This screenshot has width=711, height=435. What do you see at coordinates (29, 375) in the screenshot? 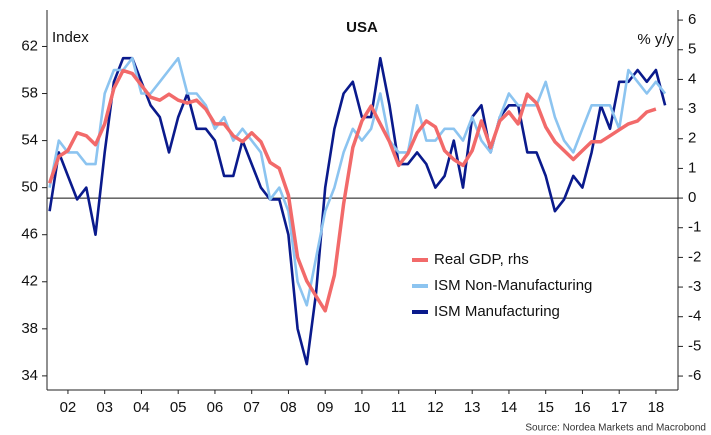
I see `y-tick-label: 34` at bounding box center [29, 375].